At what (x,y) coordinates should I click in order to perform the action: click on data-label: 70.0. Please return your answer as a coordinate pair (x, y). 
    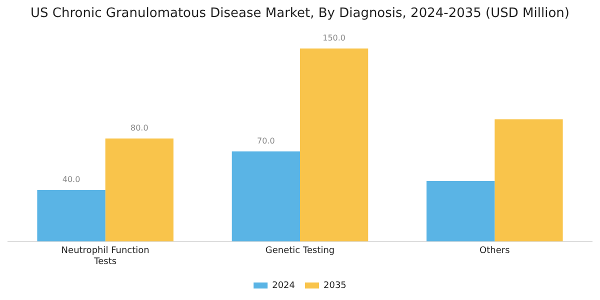
    Looking at the image, I should click on (266, 141).